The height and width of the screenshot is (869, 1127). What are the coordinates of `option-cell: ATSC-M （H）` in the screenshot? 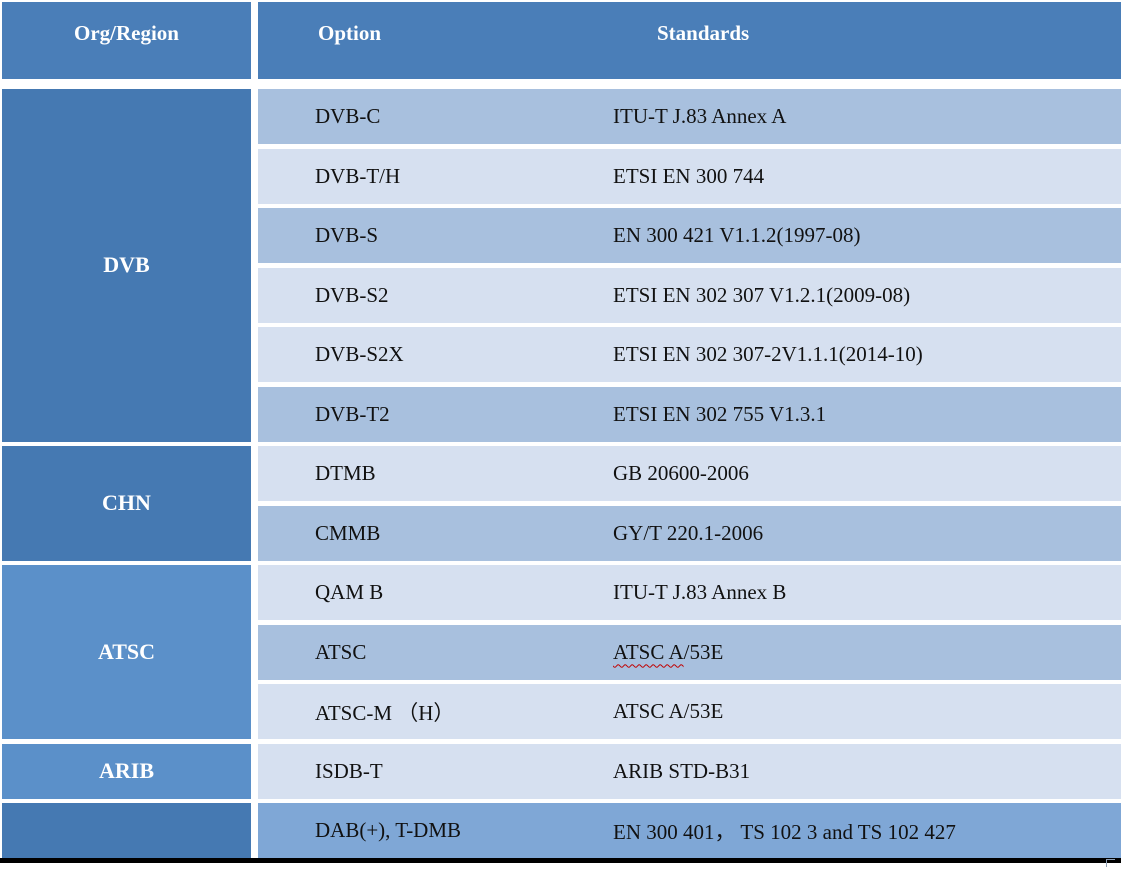 It's located at (385, 712).